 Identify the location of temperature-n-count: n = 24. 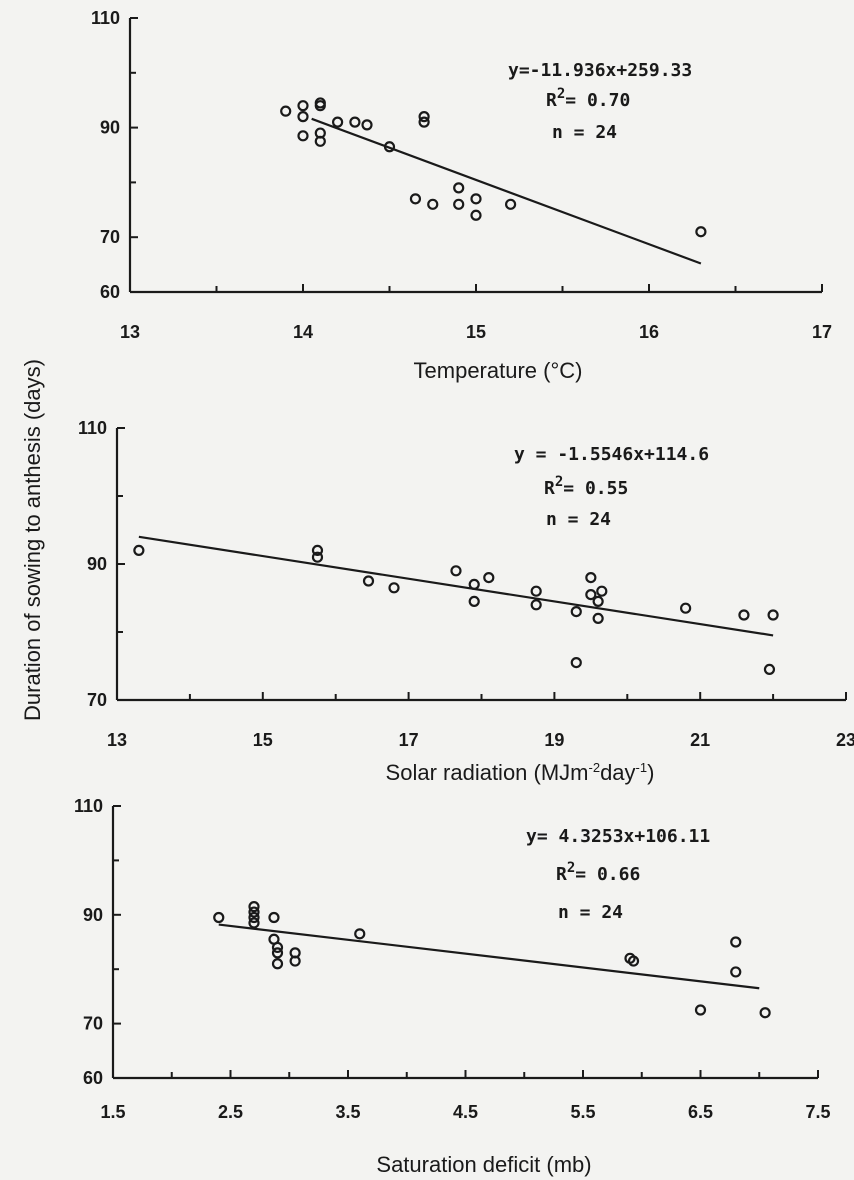
(584, 132).